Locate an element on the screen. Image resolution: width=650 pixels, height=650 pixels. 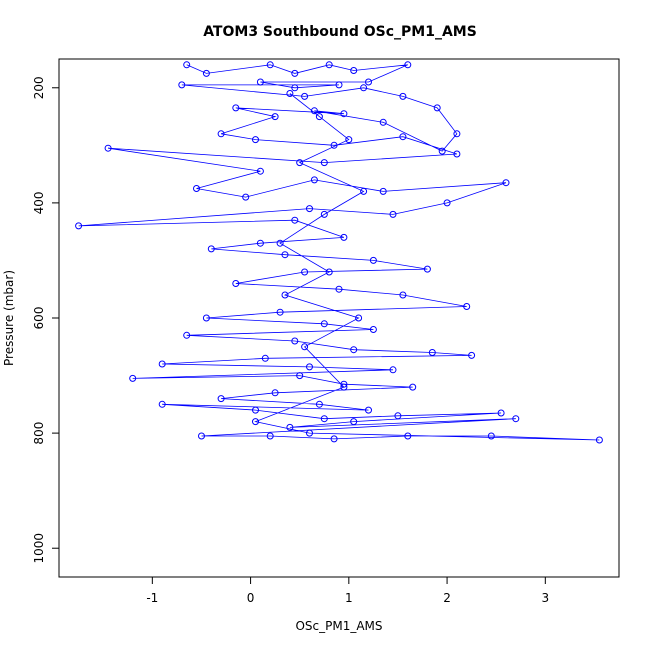
y-tick-label-1: 400 is located at coordinates (39, 202).